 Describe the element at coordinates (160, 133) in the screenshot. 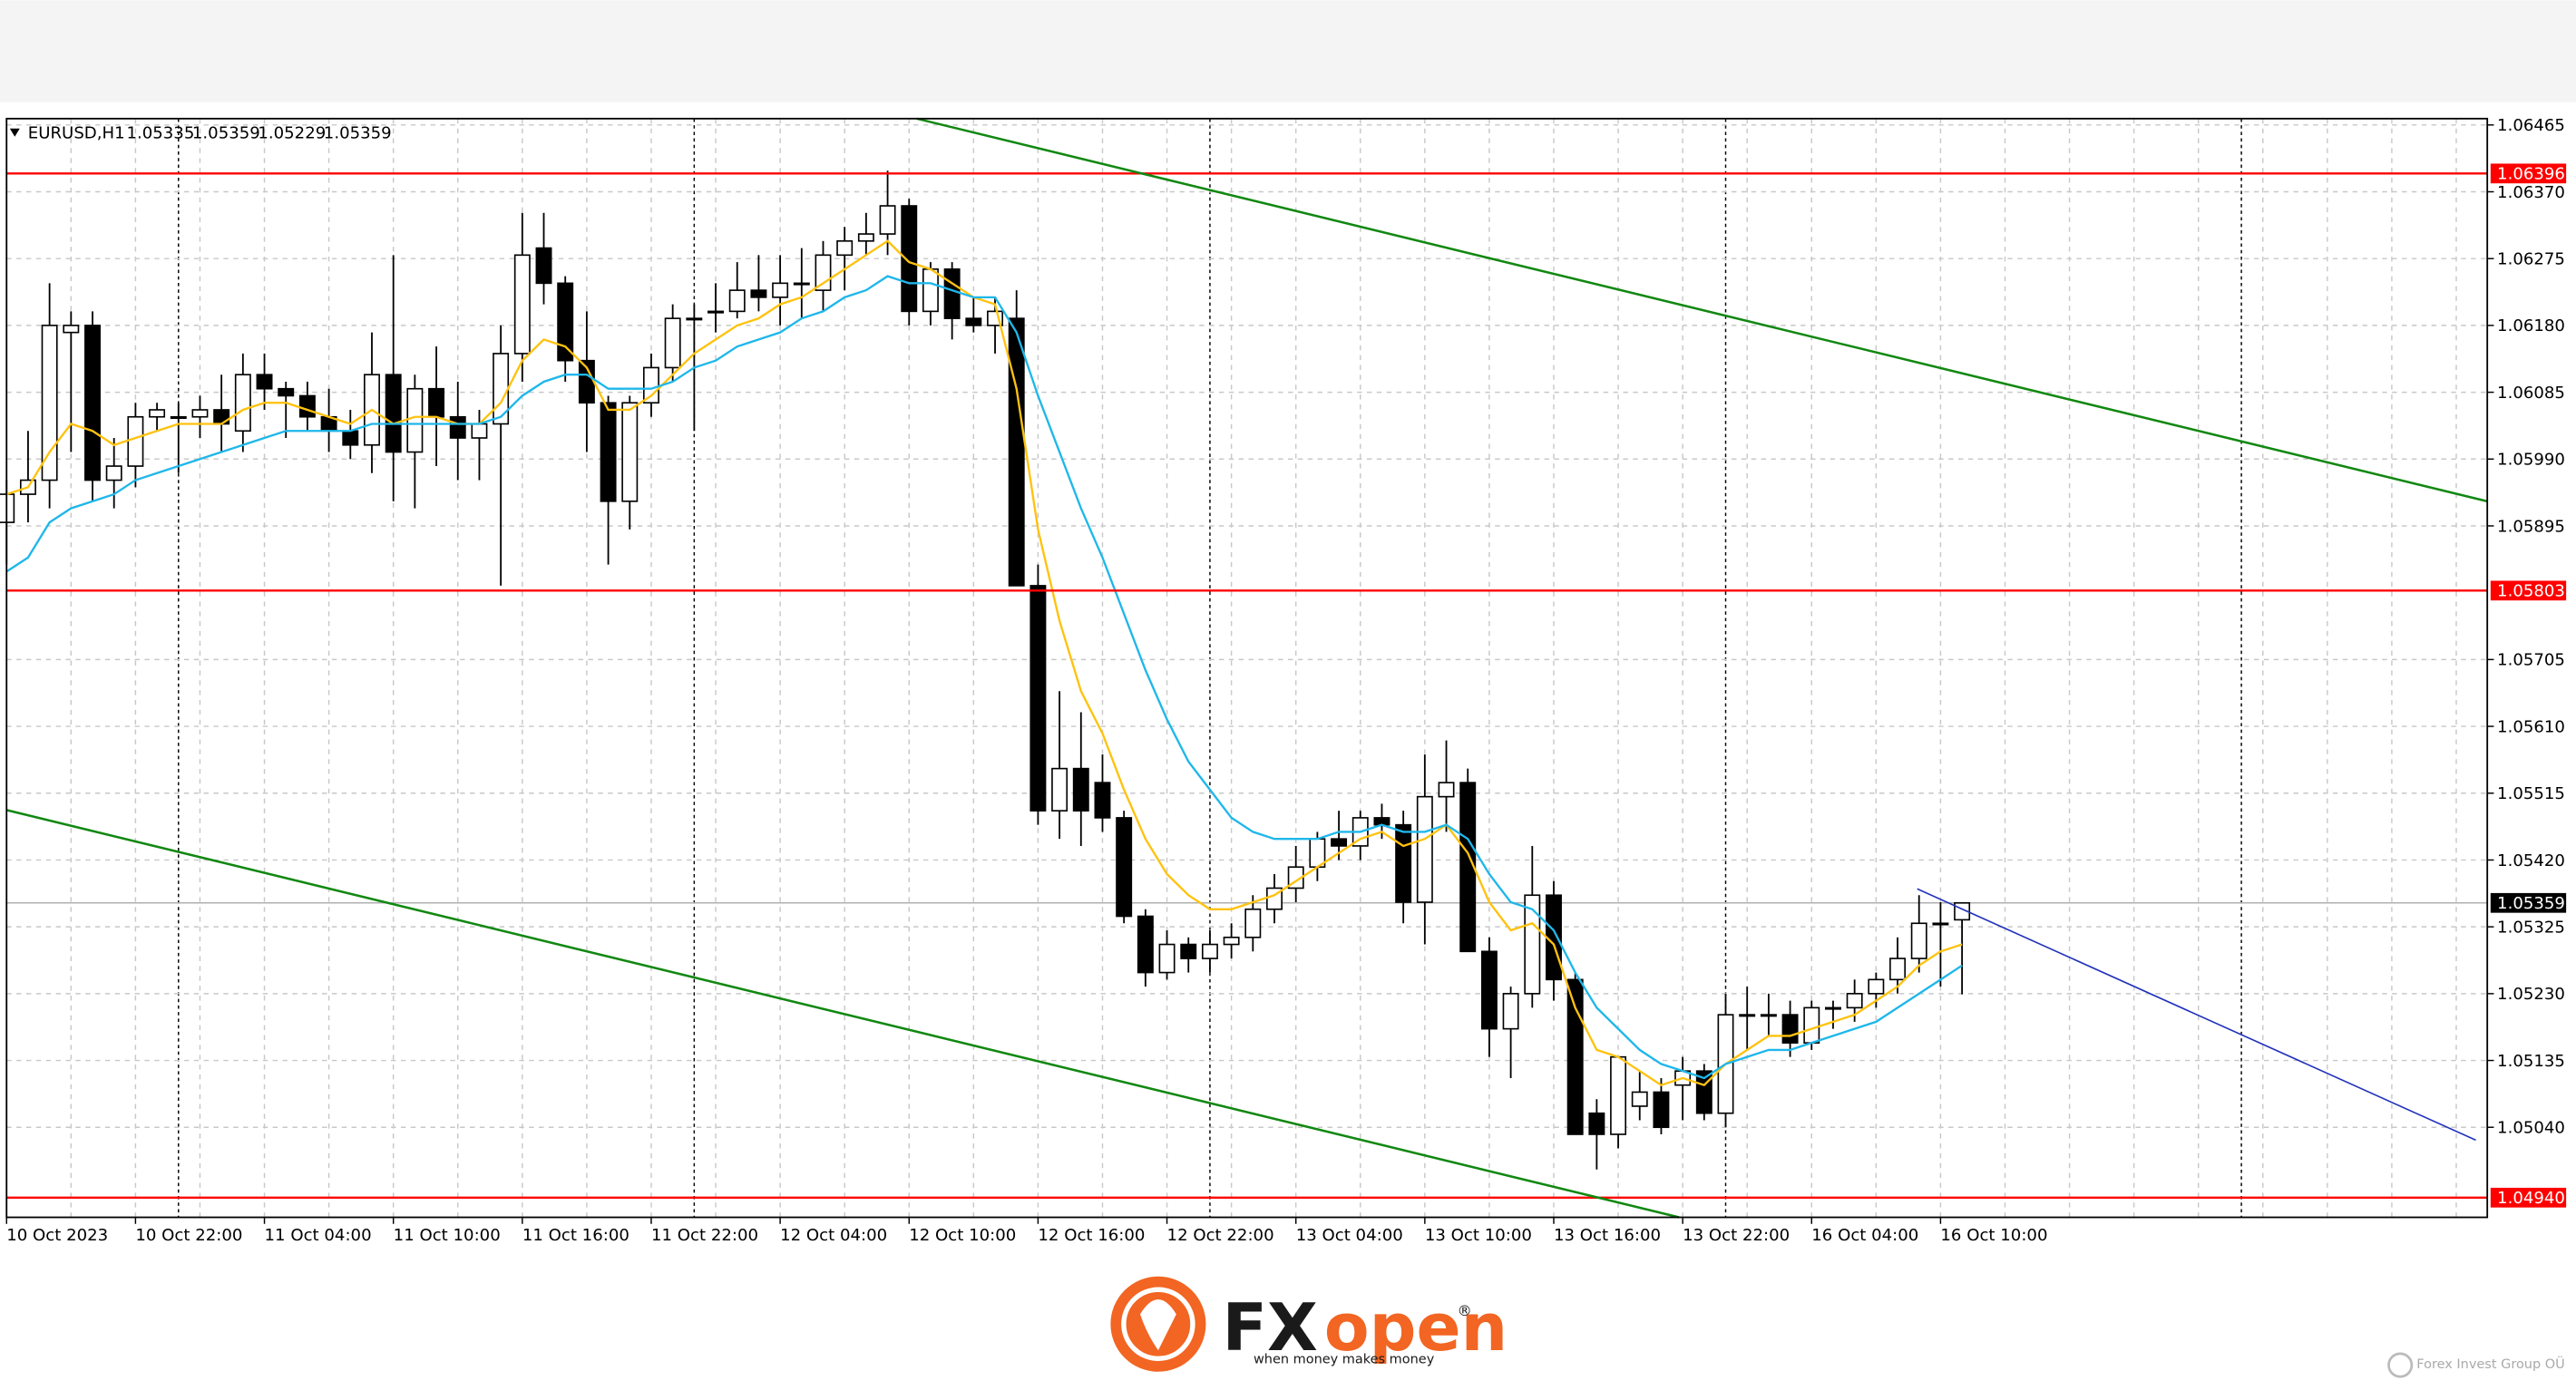

I see `header-open: 1.05335` at that location.